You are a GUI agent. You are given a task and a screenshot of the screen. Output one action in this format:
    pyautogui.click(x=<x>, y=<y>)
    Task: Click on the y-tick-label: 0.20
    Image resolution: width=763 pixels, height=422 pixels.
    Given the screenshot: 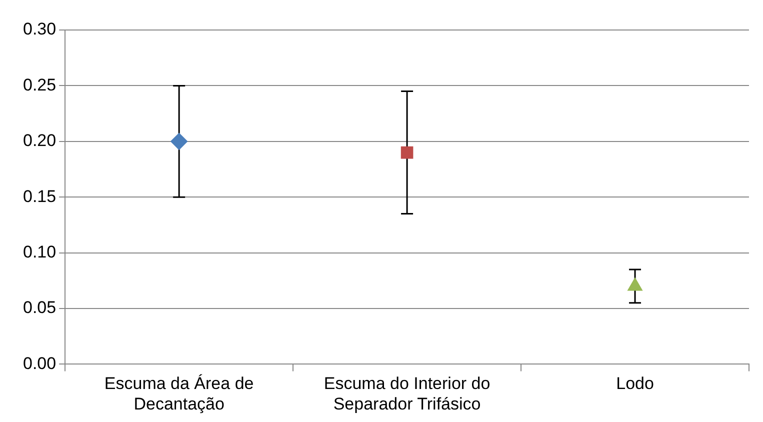 What is the action you would take?
    pyautogui.click(x=39, y=140)
    